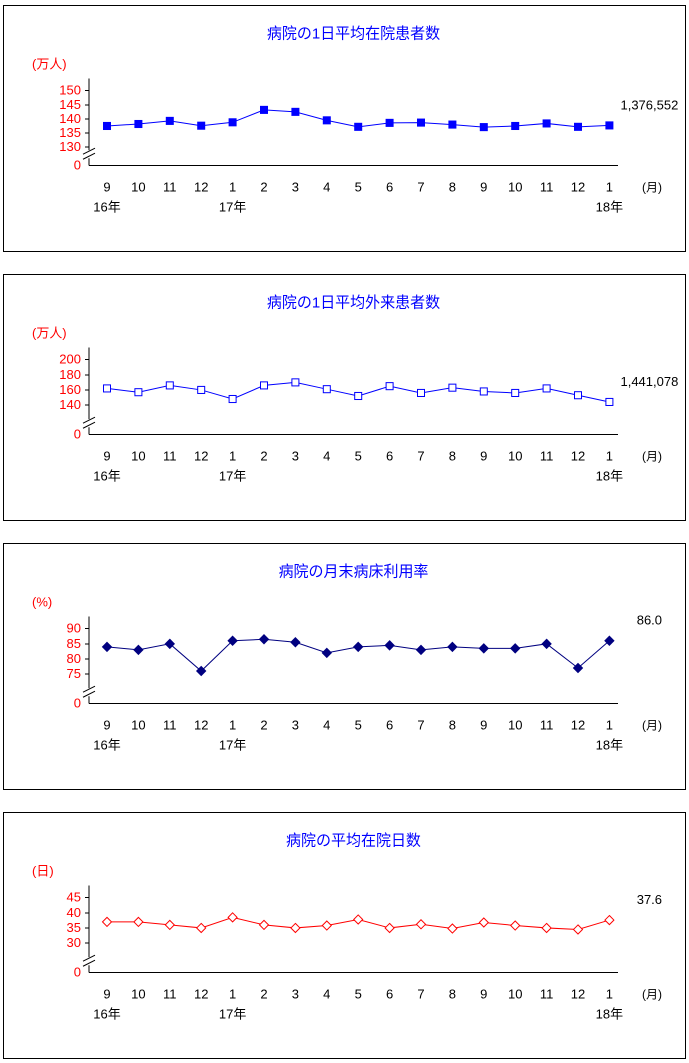  What do you see at coordinates (353, 302) in the screenshot?
I see `chart-title: 病院の1日平均外来患者数` at bounding box center [353, 302].